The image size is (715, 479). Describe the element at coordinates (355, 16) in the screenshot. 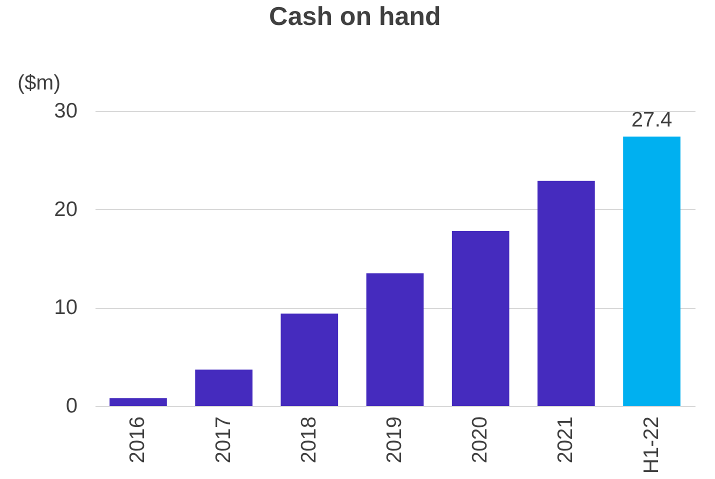

I see `chart-title: Cash on hand` at that location.